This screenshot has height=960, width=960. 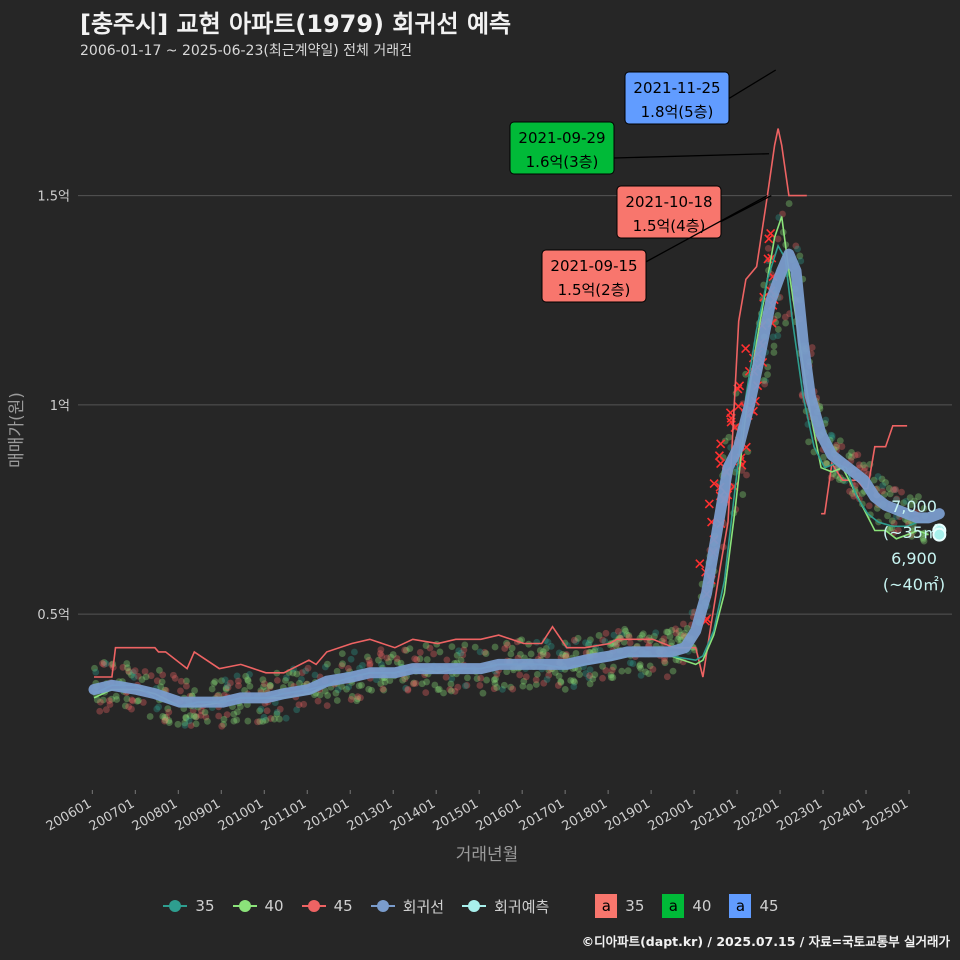 I want to click on x-tick-label: 201401, so click(x=413, y=815).